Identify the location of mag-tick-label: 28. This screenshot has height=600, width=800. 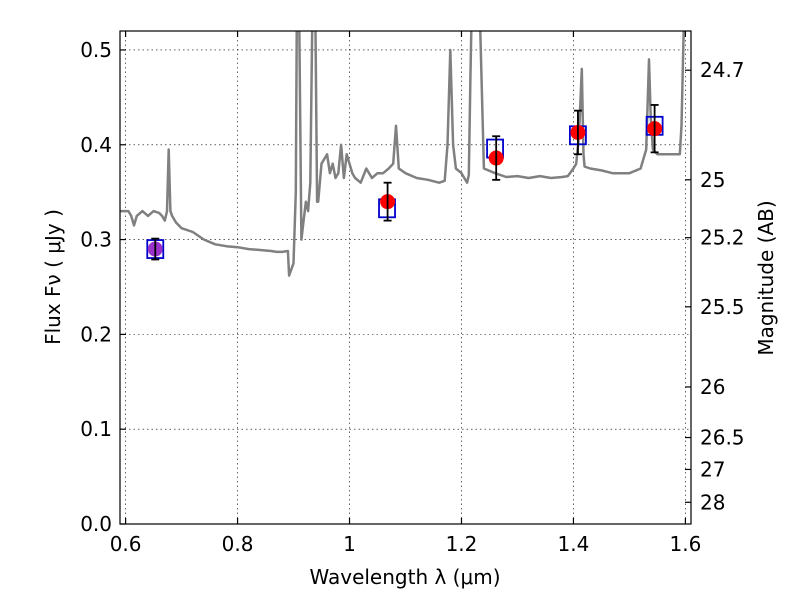
(712, 502).